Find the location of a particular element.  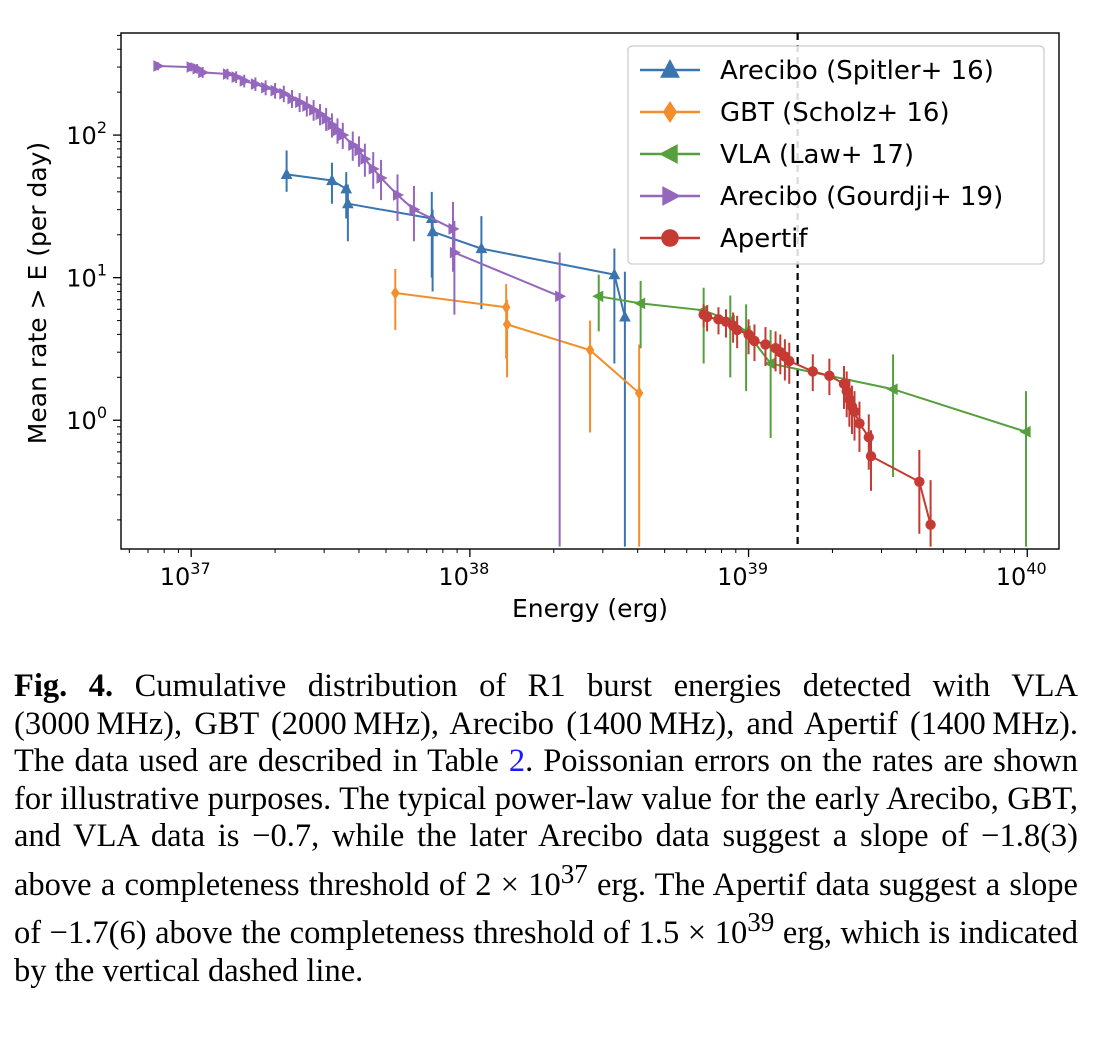

y-tick-label: 10² is located at coordinates (86, 134).